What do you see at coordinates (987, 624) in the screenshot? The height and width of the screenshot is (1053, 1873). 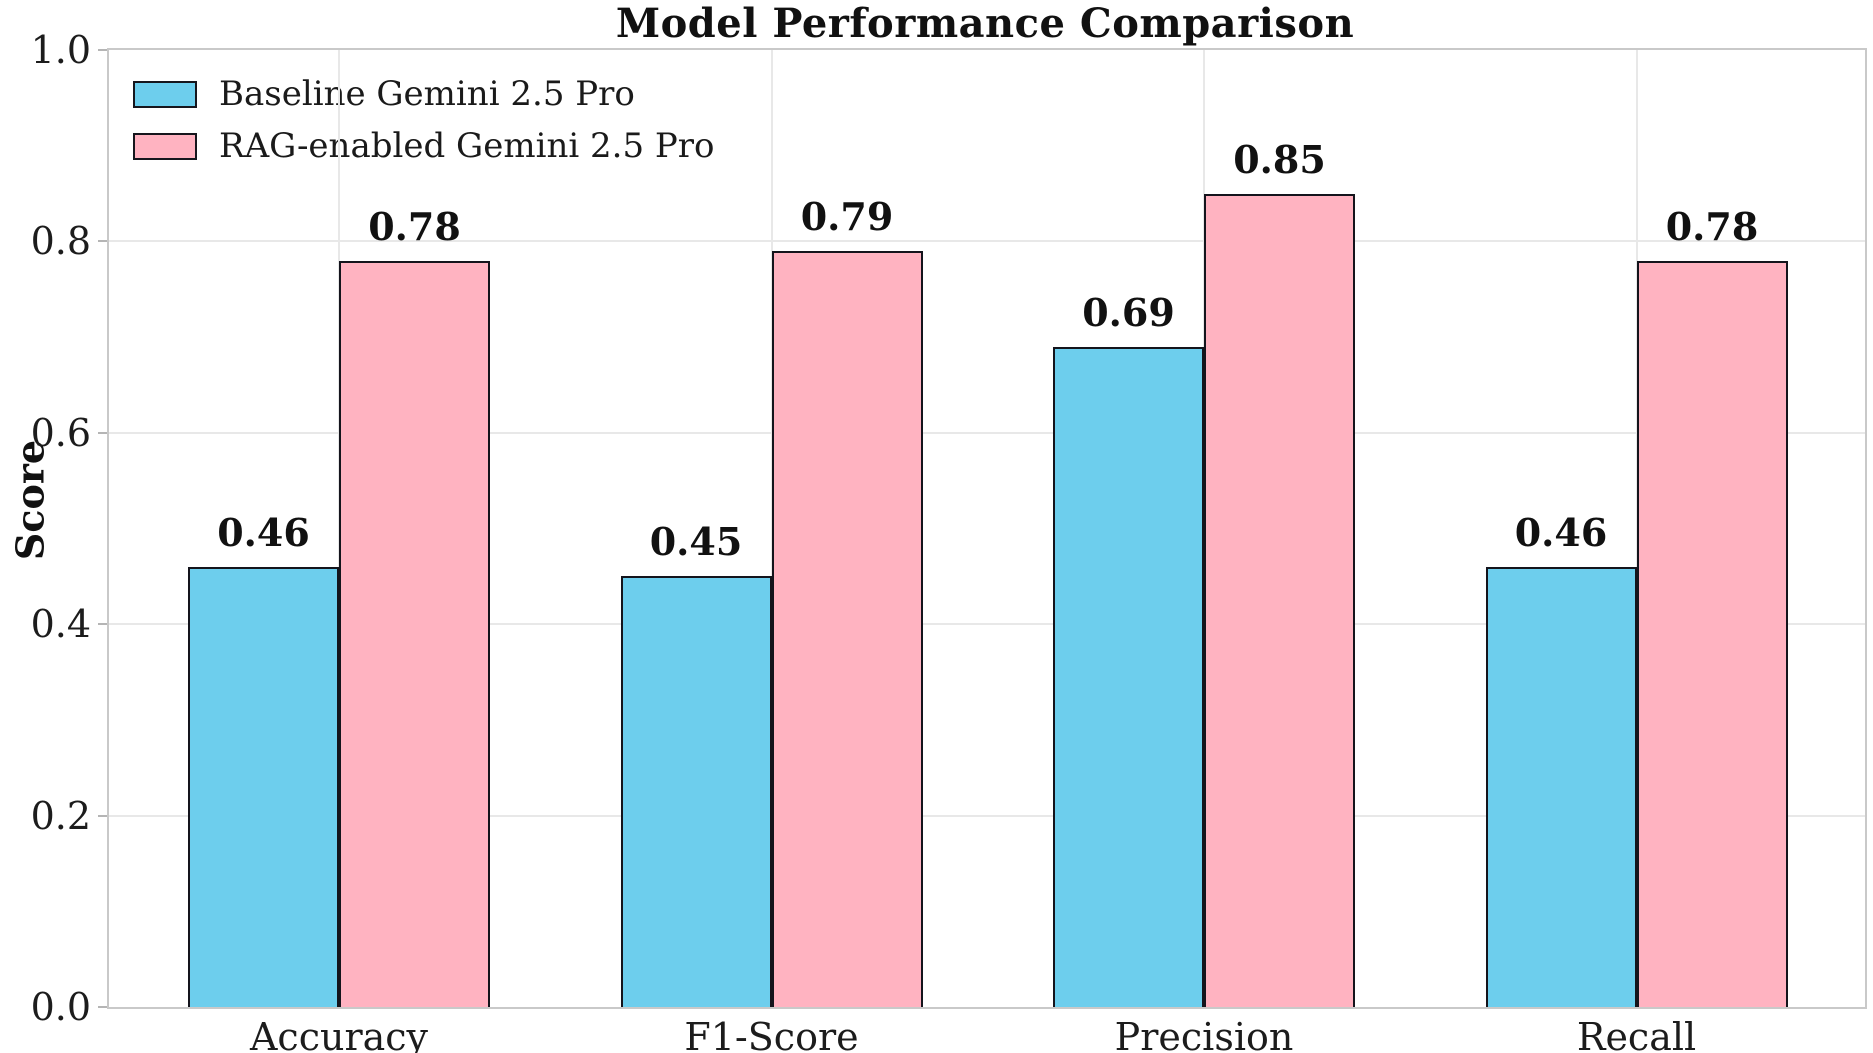 I see `h-gridline-0.4` at bounding box center [987, 624].